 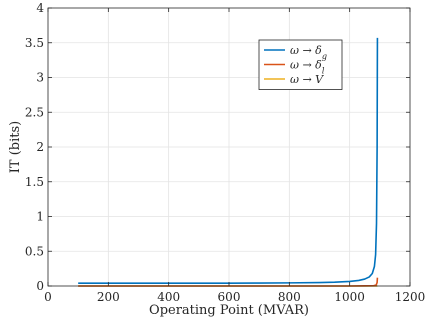 What do you see at coordinates (308, 52) in the screenshot?
I see `legend-entry: ω → δg` at bounding box center [308, 52].